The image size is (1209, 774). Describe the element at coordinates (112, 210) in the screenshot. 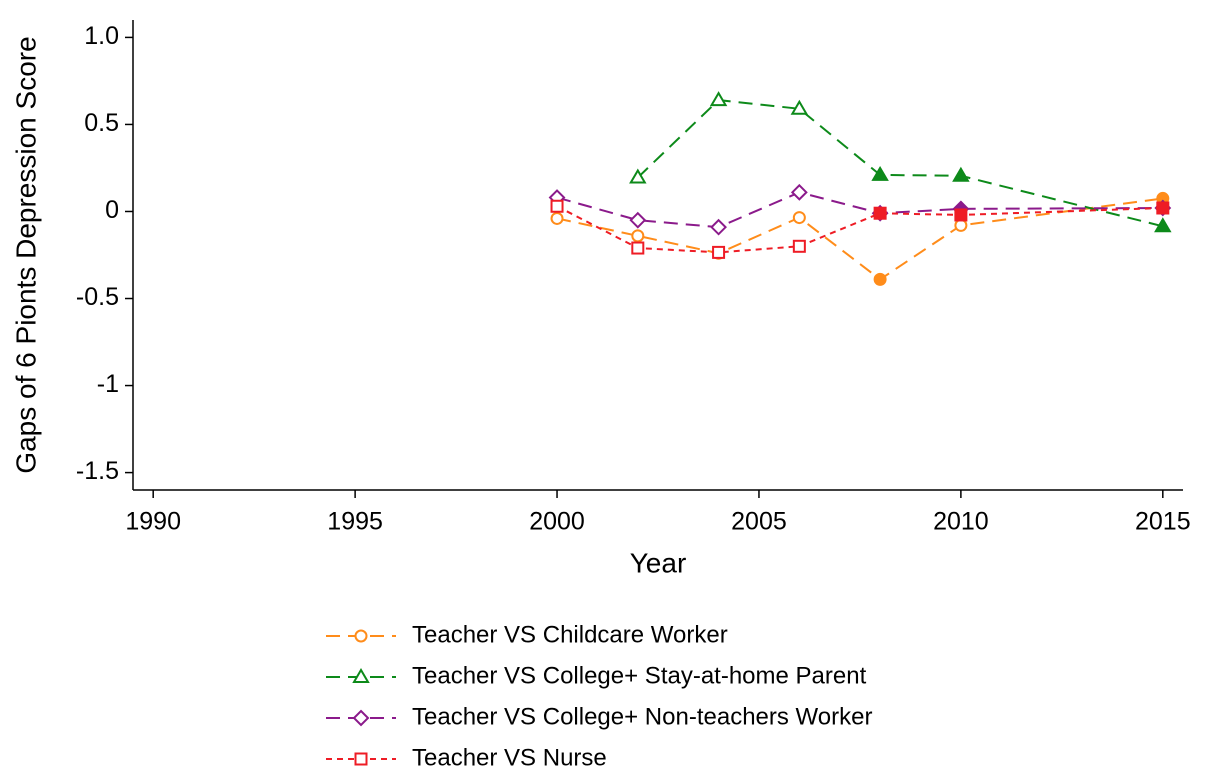

I see `y-tick-label: 0` at that location.